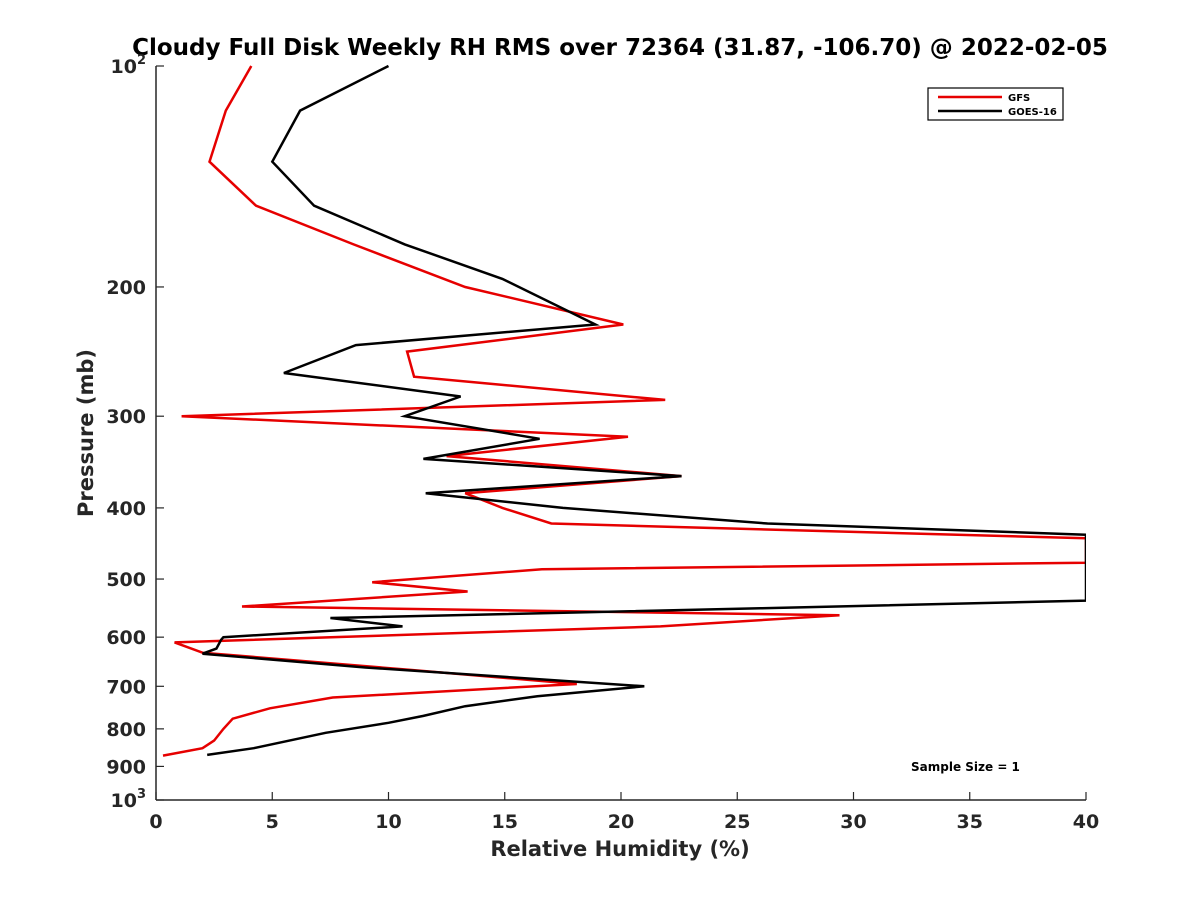 The image size is (1200, 900). I want to click on y-tick-label: 500, so click(126, 580).